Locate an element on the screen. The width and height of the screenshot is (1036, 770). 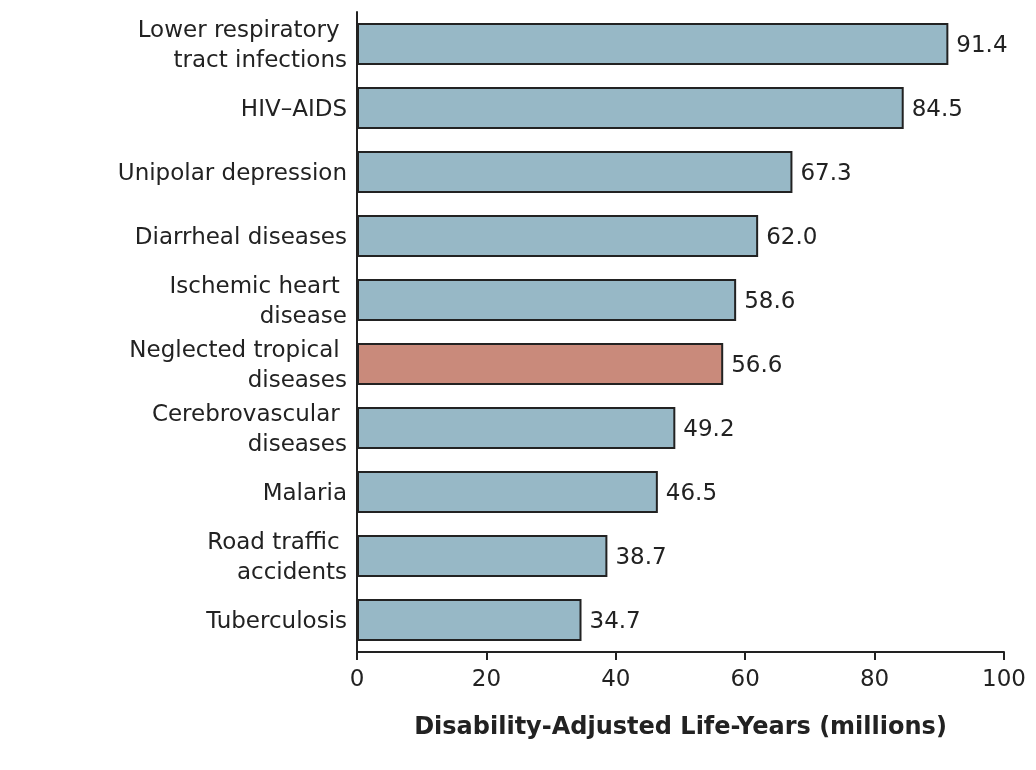
y-tick-label: Lower respiratory tract infections is located at coordinates (242, 44).